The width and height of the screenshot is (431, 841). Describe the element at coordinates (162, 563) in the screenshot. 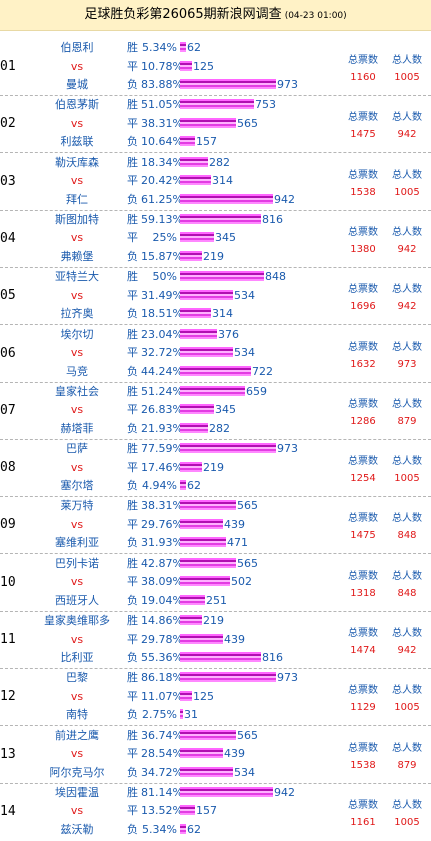

I see `percentage-value: 42.87%` at that location.